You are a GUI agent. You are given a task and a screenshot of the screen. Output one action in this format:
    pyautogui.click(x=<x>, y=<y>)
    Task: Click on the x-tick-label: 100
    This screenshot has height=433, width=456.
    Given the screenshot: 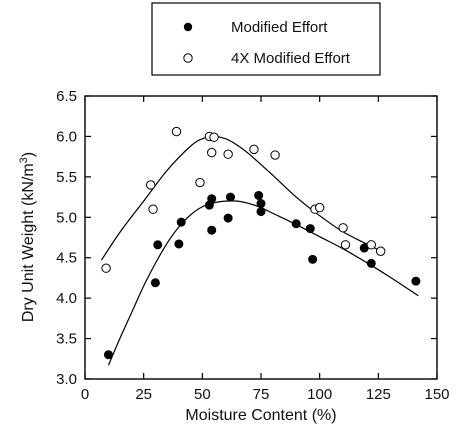 What is the action you would take?
    pyautogui.click(x=319, y=394)
    